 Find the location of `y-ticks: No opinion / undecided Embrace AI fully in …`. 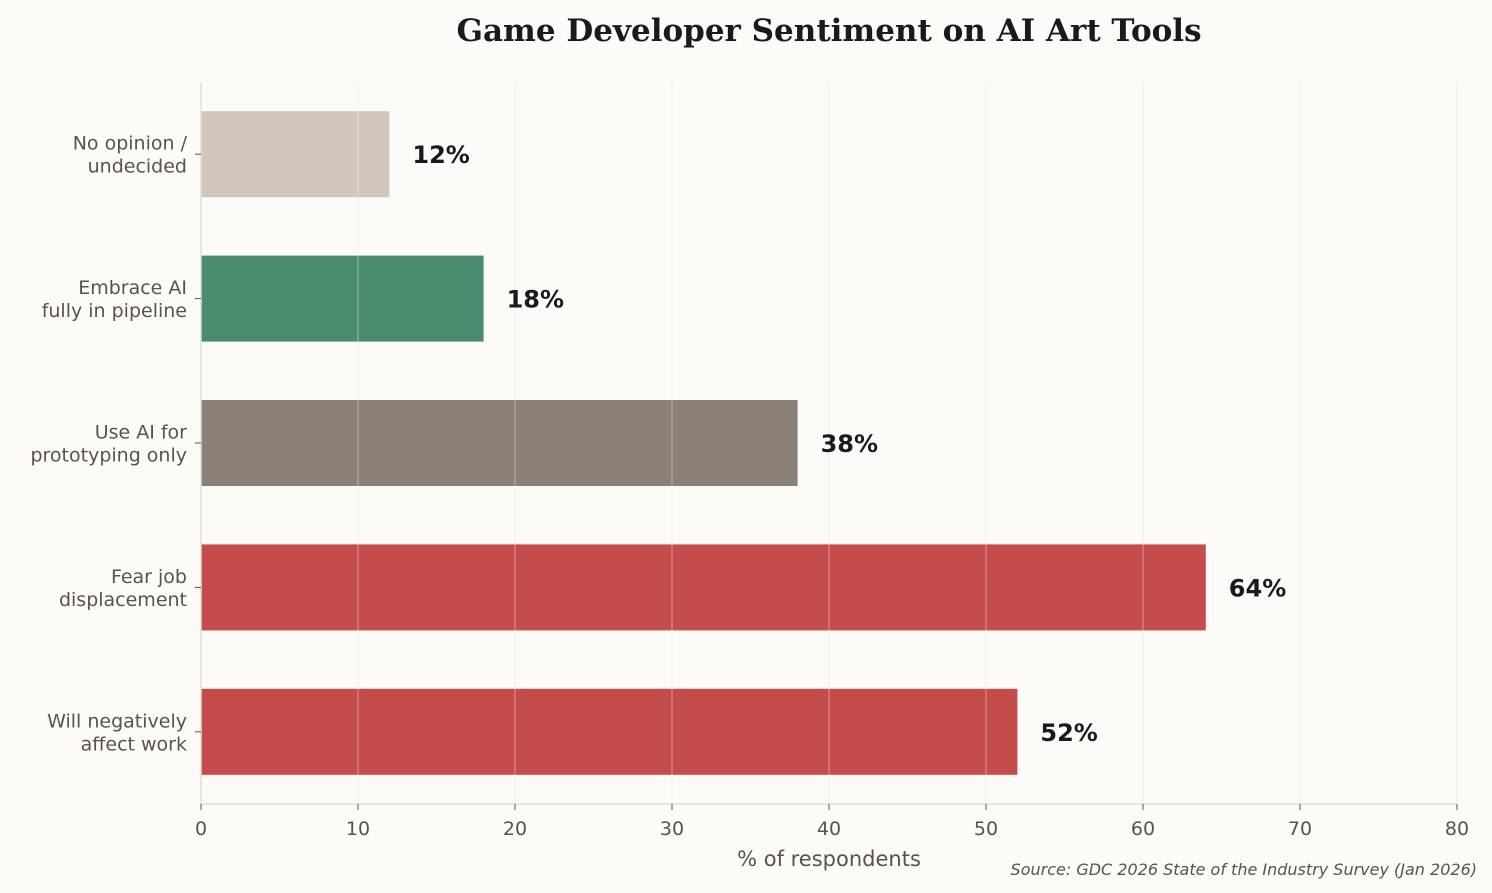

y-ticks: No opinion / undecided Embrace AI fully in … is located at coordinates (115, 444).